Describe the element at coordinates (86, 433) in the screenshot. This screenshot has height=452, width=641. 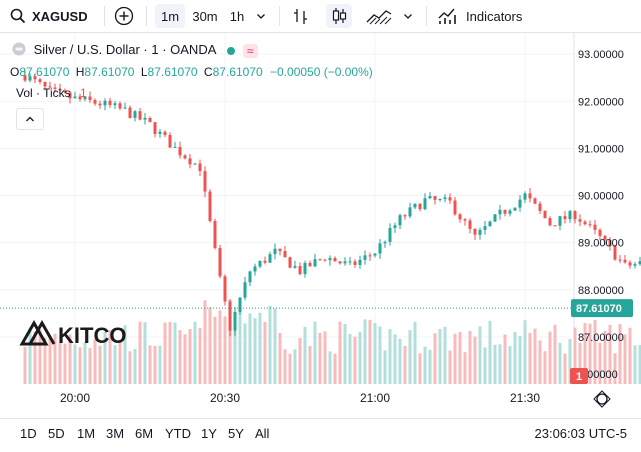
I see `range-1m: 1M` at that location.